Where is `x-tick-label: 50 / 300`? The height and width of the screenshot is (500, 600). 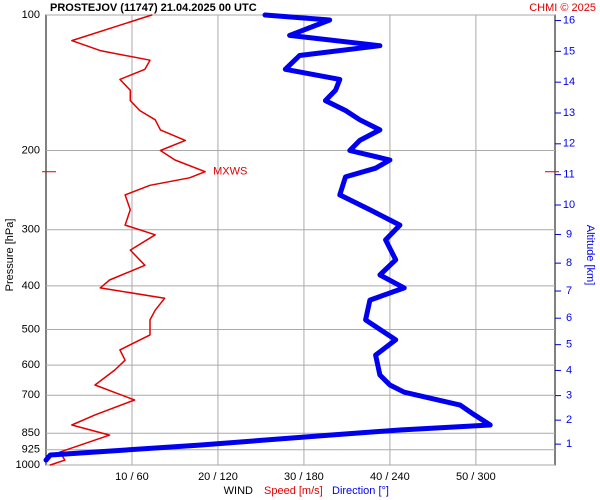 x-tick-label: 50 / 300 is located at coordinates (476, 477).